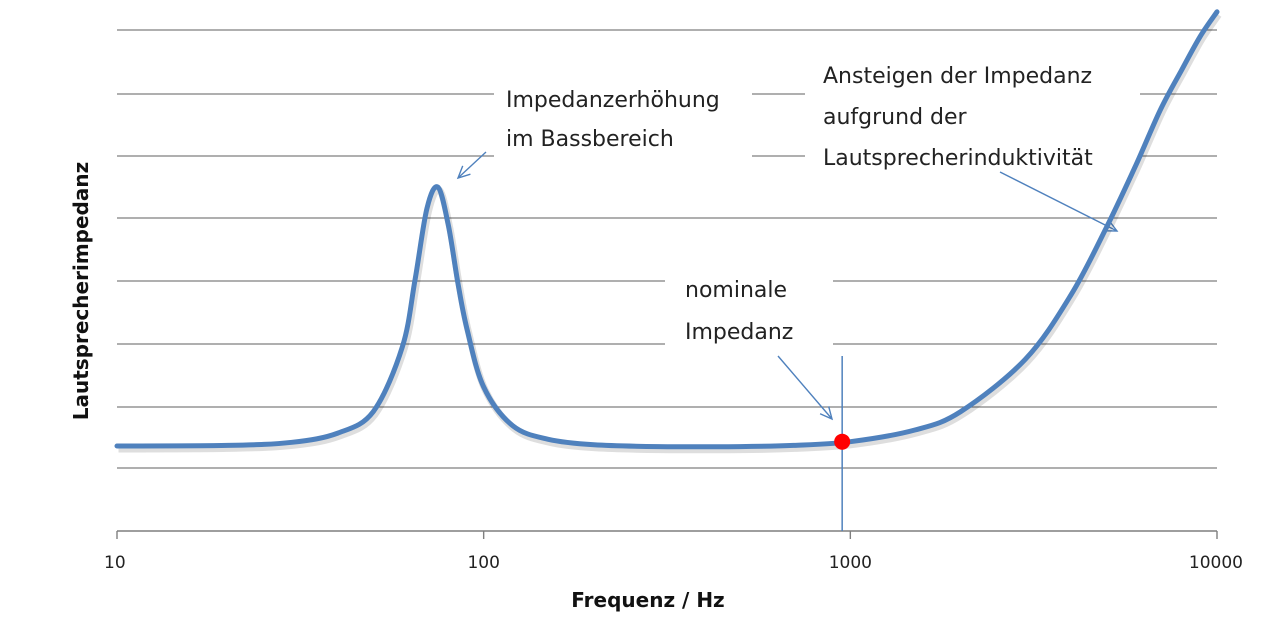  What do you see at coordinates (957, 76) in the screenshot?
I see `annotation-text: Ansteigen der Impedanz` at bounding box center [957, 76].